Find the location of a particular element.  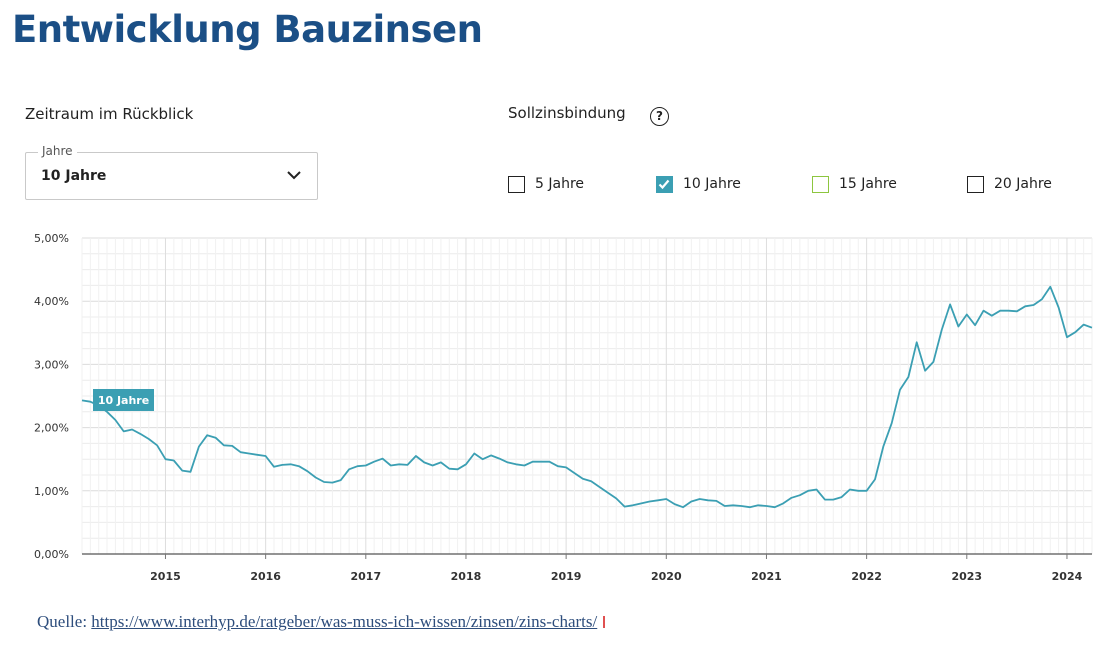

checkbox-20-jahre: 20 Jahre is located at coordinates (1009, 184).